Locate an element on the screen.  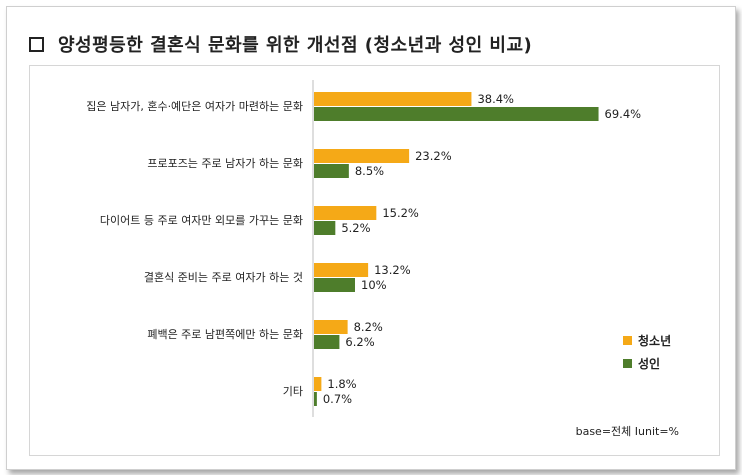
legend-label: 청소년 is located at coordinates (654, 340).